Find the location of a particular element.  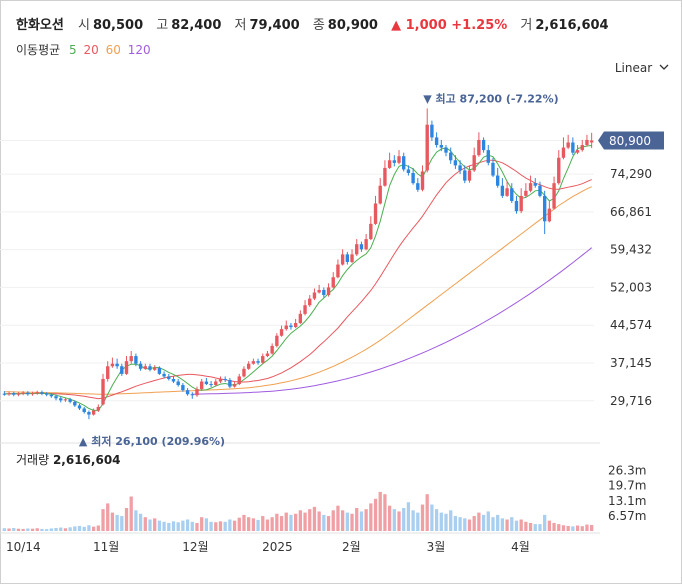

ma120-line is located at coordinates (392, 321).